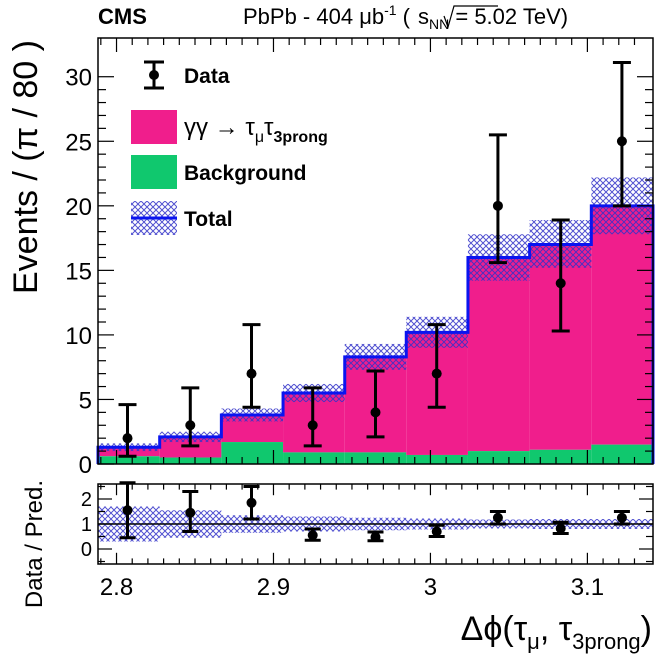 The height and width of the screenshot is (662, 656). I want to click on legend: Data γγ → τμτ3prong Background Total, so click(229, 147).